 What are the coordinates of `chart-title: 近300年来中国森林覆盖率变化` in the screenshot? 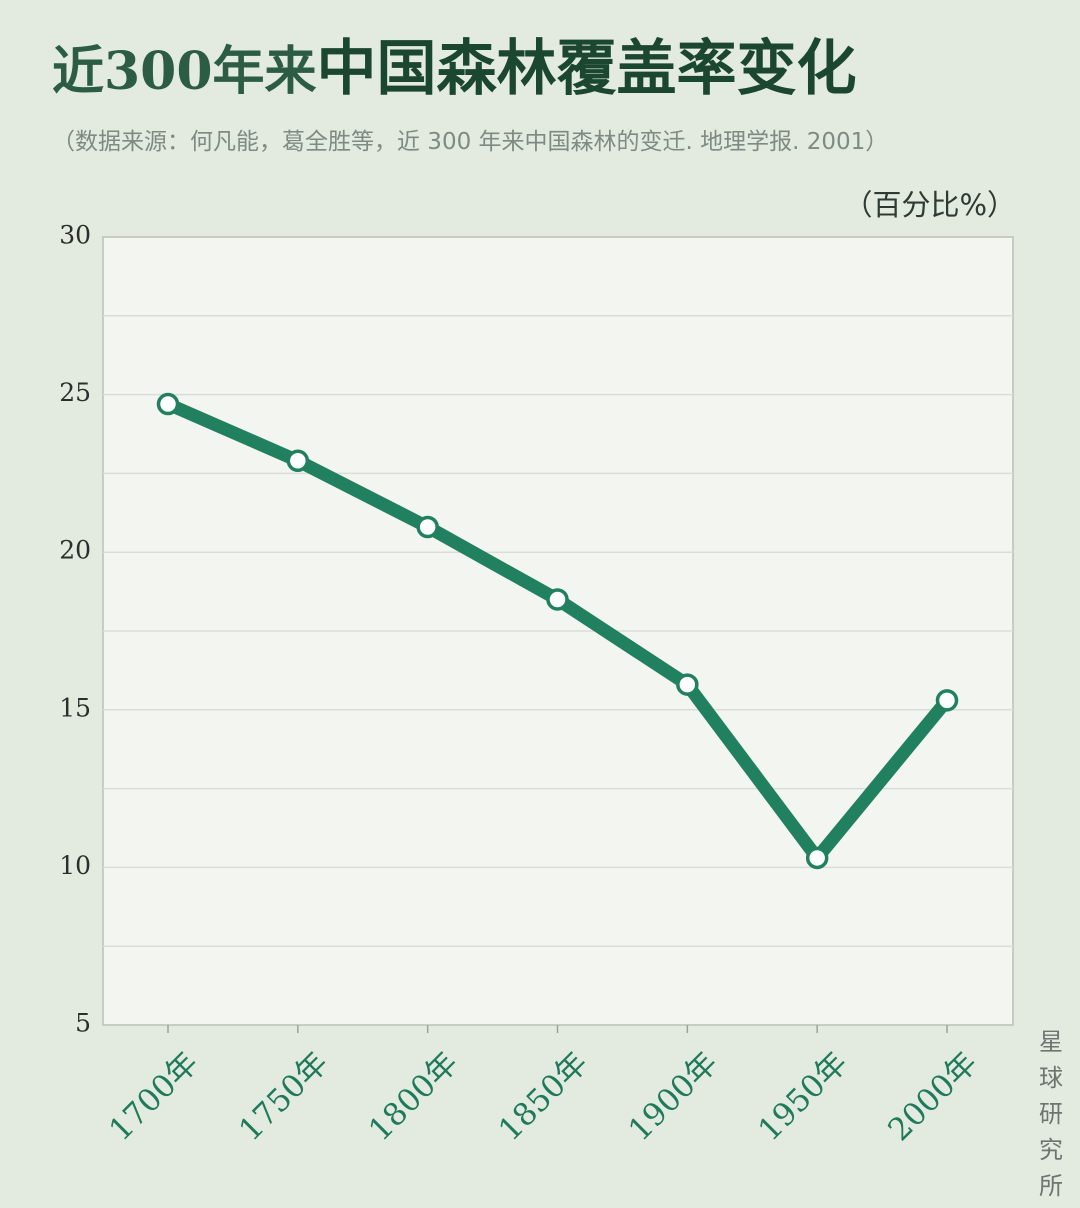 It's located at (454, 69).